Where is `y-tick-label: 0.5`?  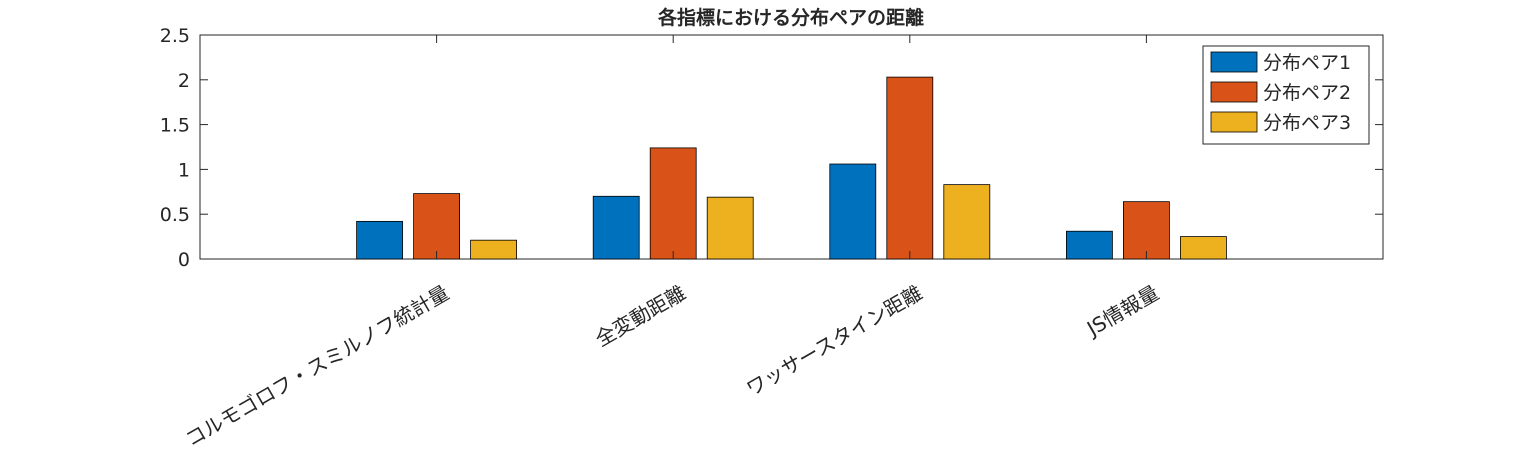 y-tick-label: 0.5 is located at coordinates (175, 215).